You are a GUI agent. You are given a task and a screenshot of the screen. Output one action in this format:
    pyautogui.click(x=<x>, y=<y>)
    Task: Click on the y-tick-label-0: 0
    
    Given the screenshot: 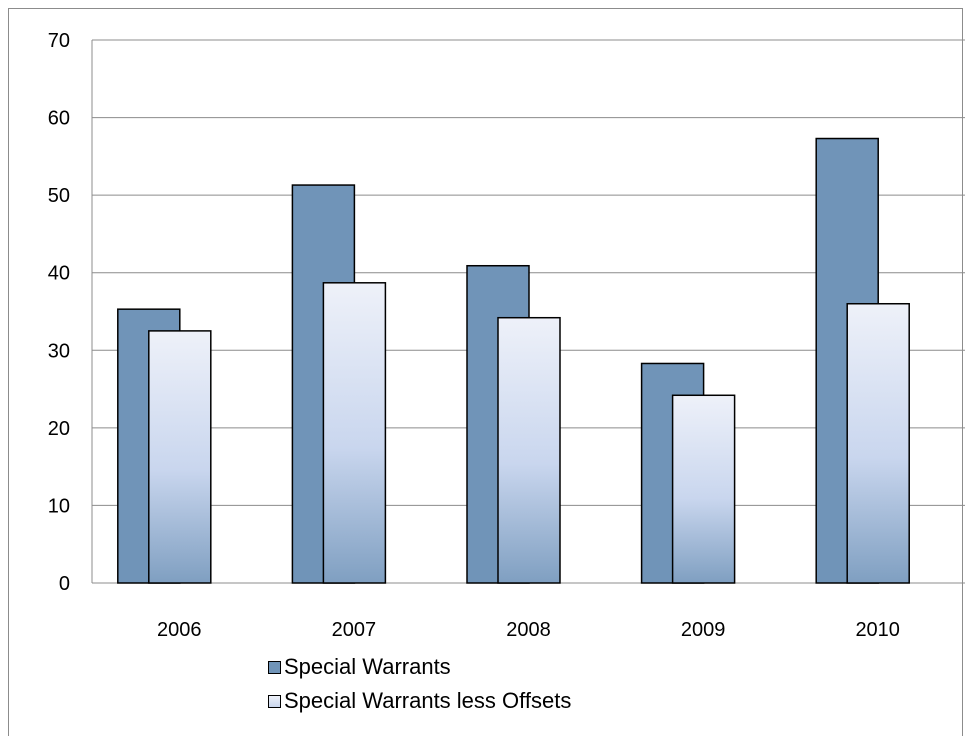 What is the action you would take?
    pyautogui.click(x=64, y=584)
    